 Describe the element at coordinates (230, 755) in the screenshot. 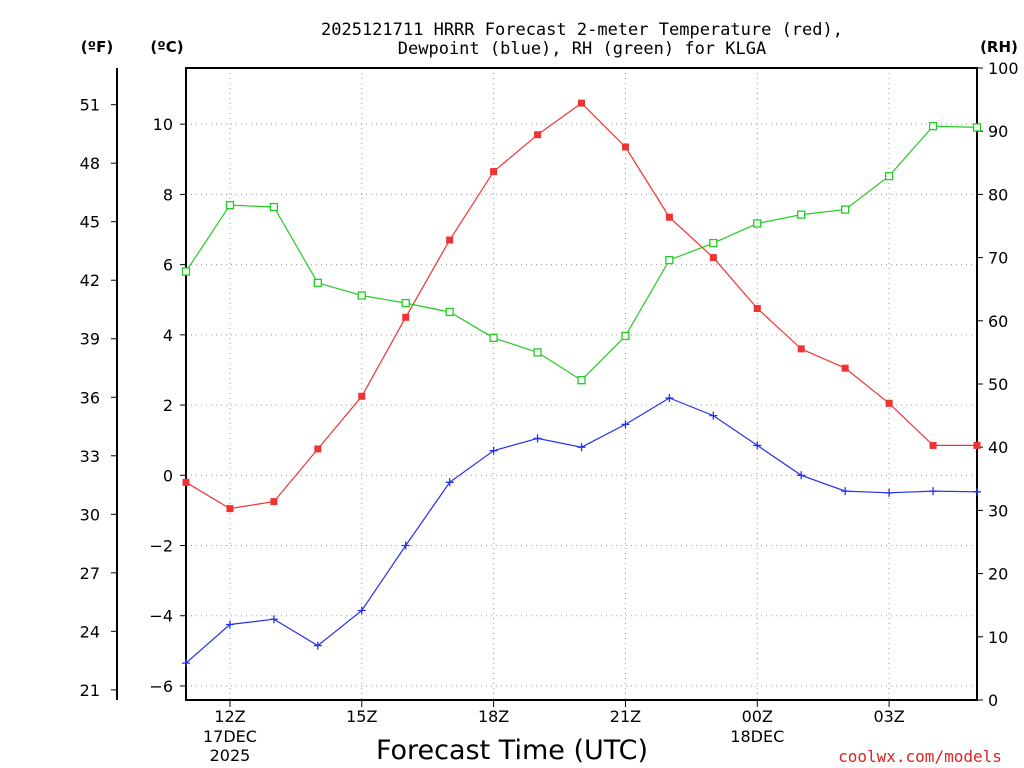

I see `x-year-label: 2025` at that location.